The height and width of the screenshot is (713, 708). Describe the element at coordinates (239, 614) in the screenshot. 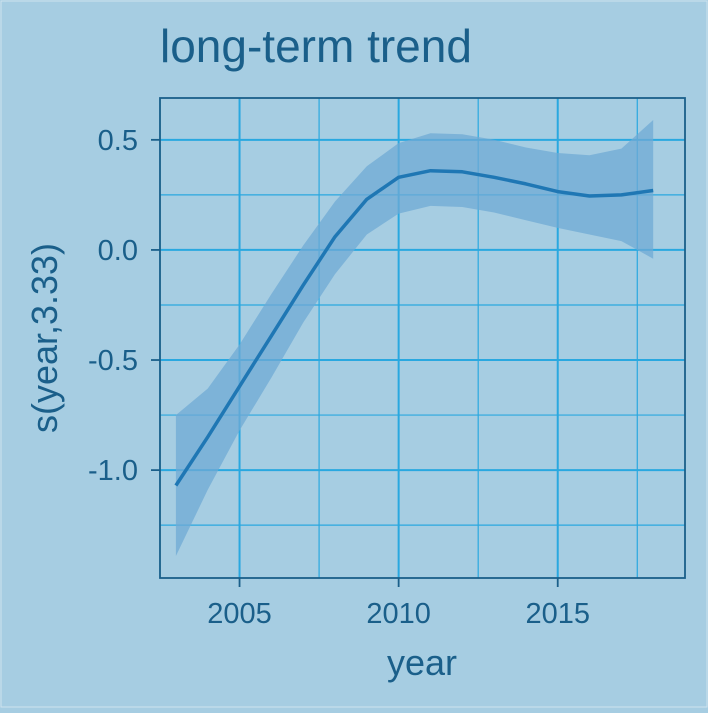

I see `x-tick-label: 2005` at that location.